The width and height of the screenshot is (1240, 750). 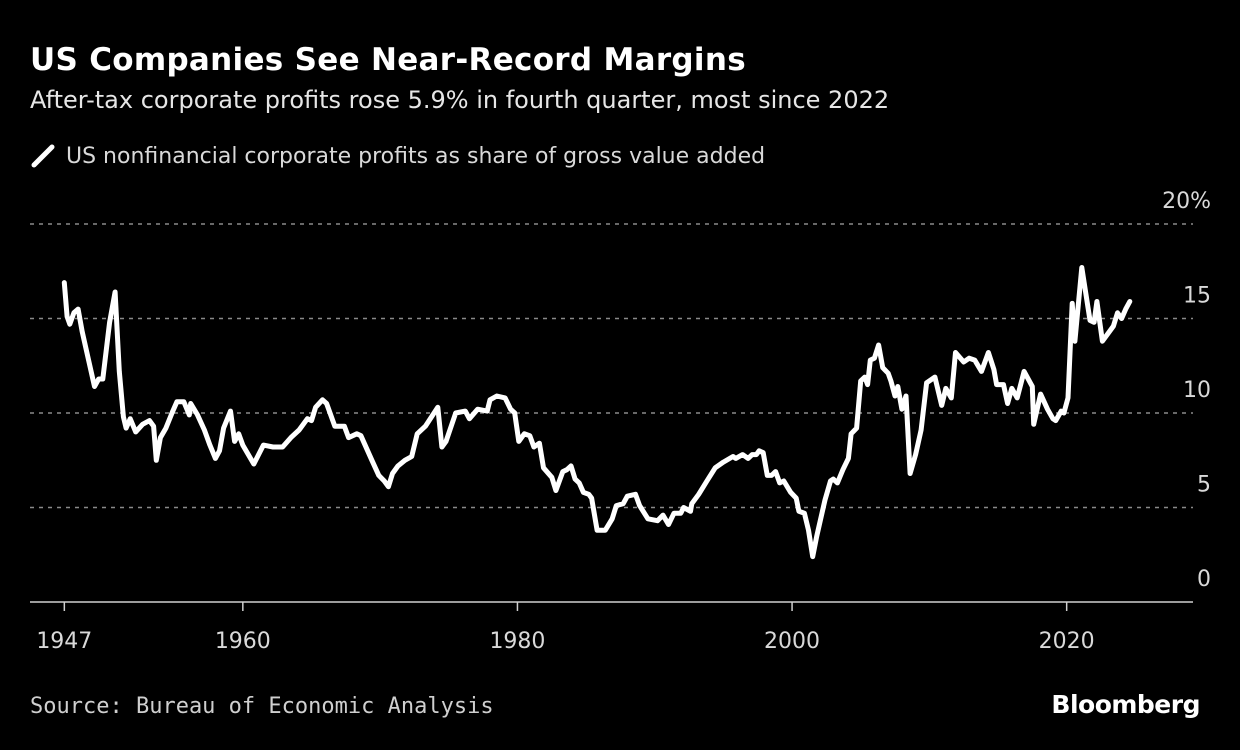 I want to click on y-axis-ticks: 20% 15 10 5 0, so click(x=1186, y=390).